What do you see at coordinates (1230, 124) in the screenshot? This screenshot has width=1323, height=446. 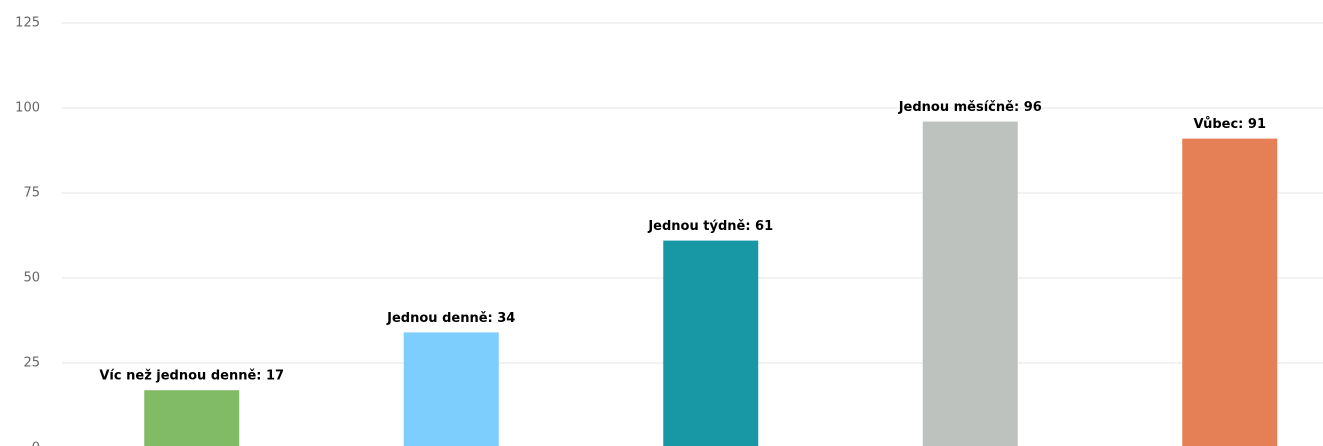 I see `data-label: Vůbec: 91` at bounding box center [1230, 124].